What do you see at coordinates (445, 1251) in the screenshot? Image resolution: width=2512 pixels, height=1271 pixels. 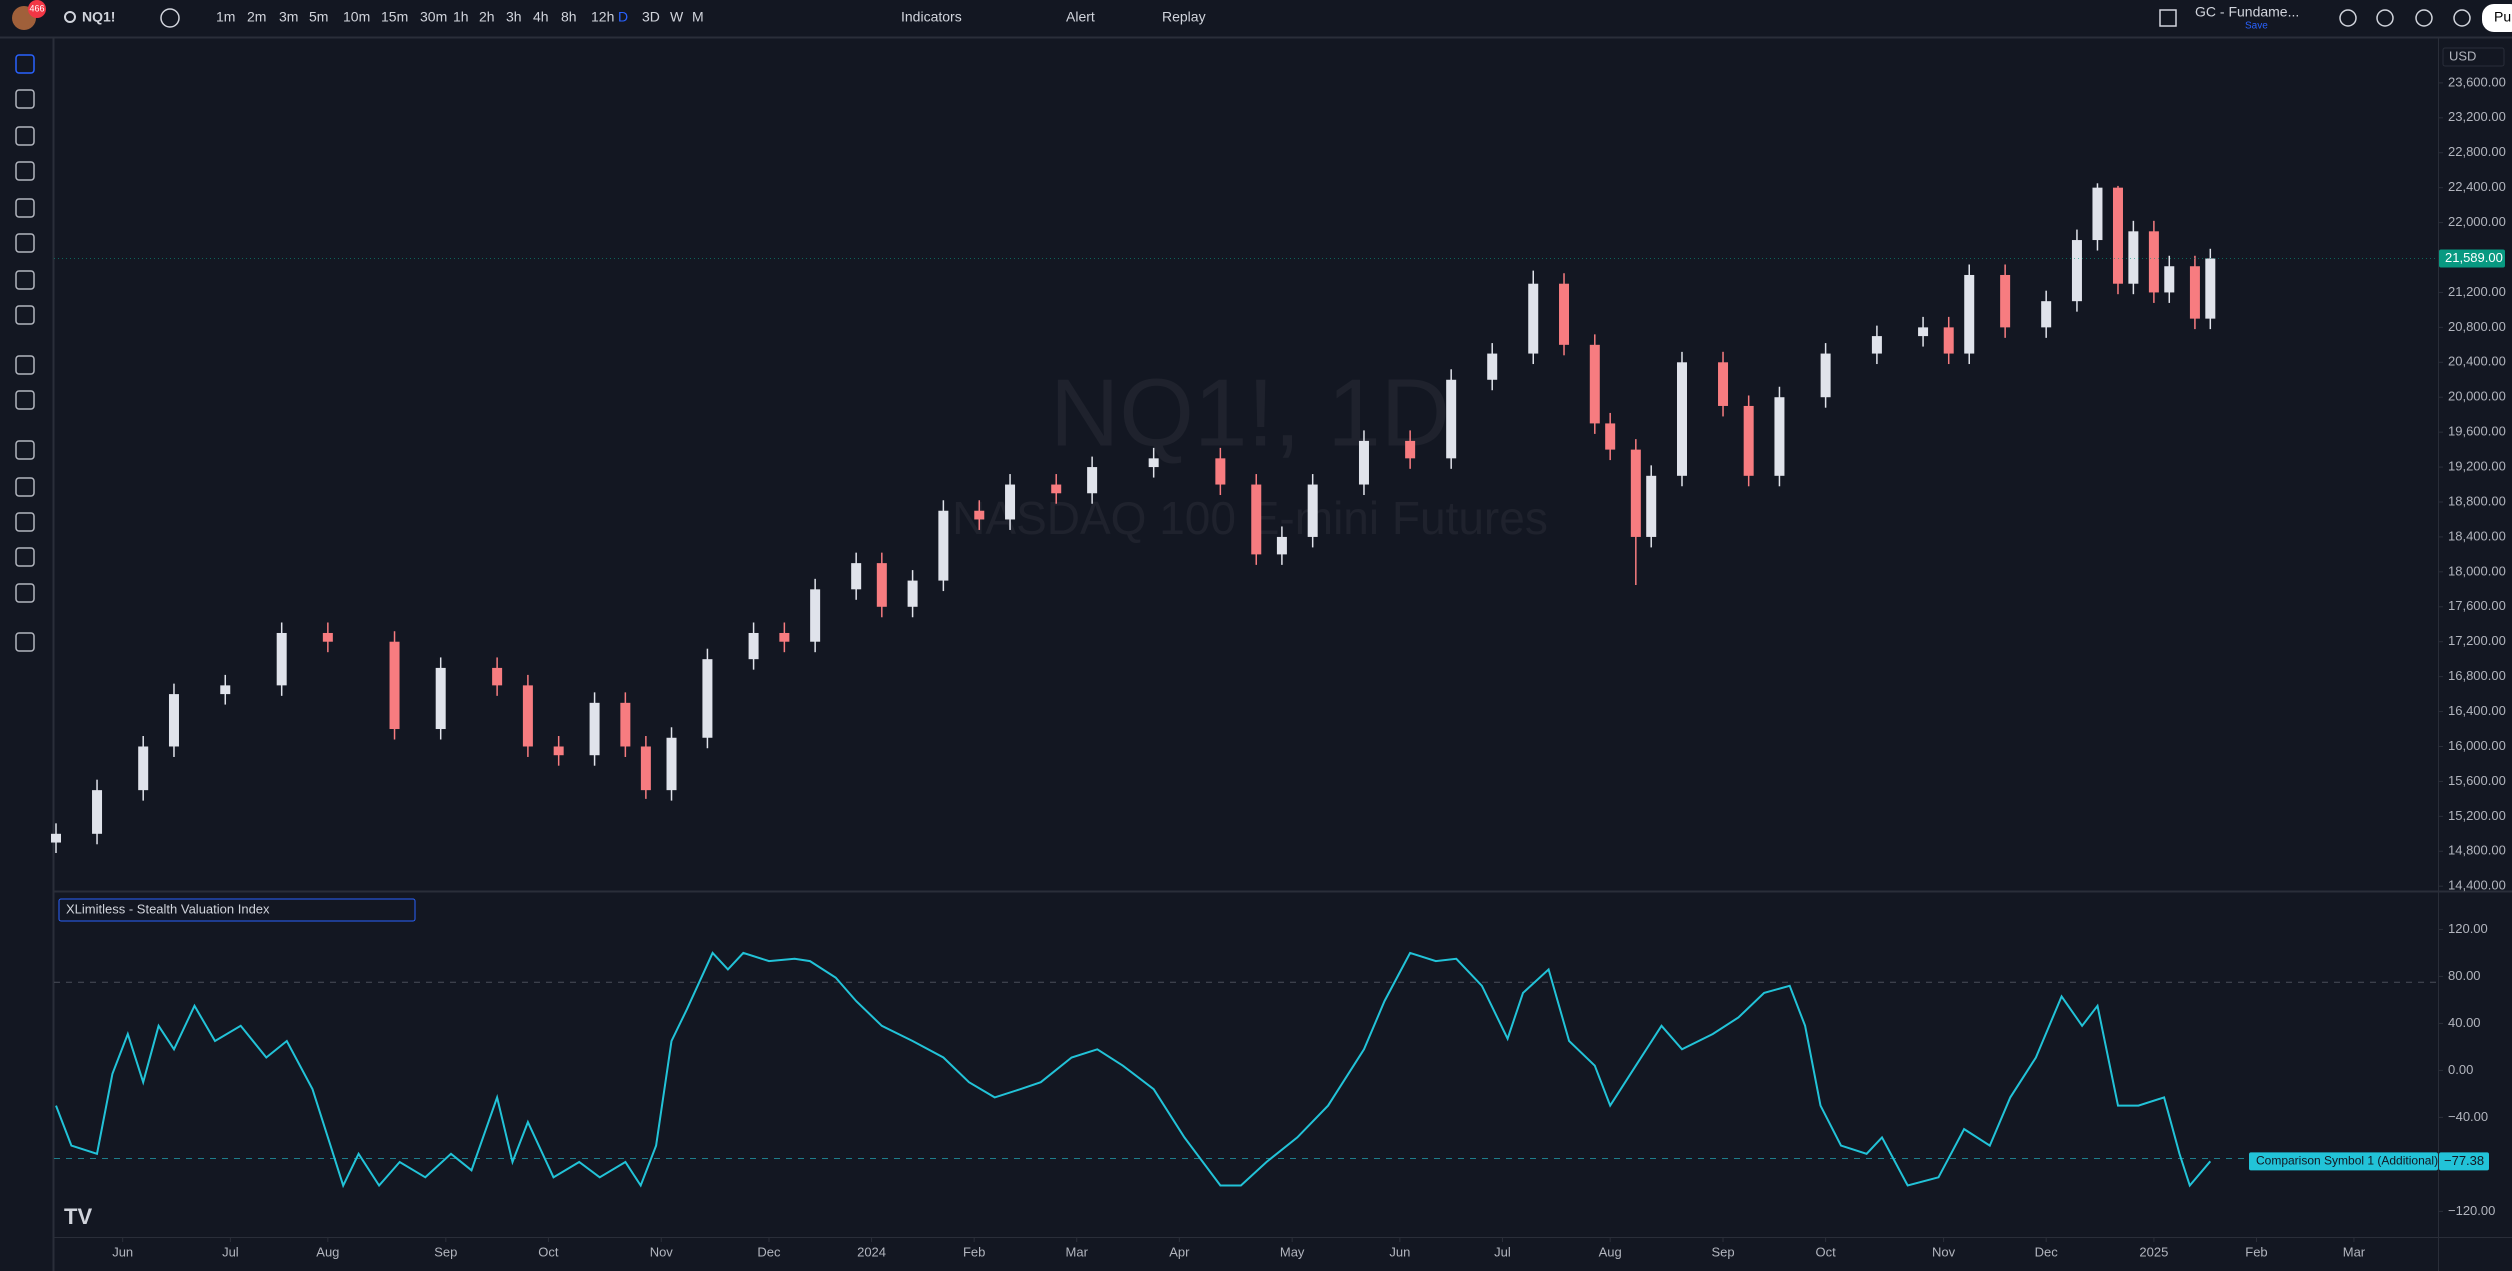 I see `time-axis-label: Sep` at bounding box center [445, 1251].